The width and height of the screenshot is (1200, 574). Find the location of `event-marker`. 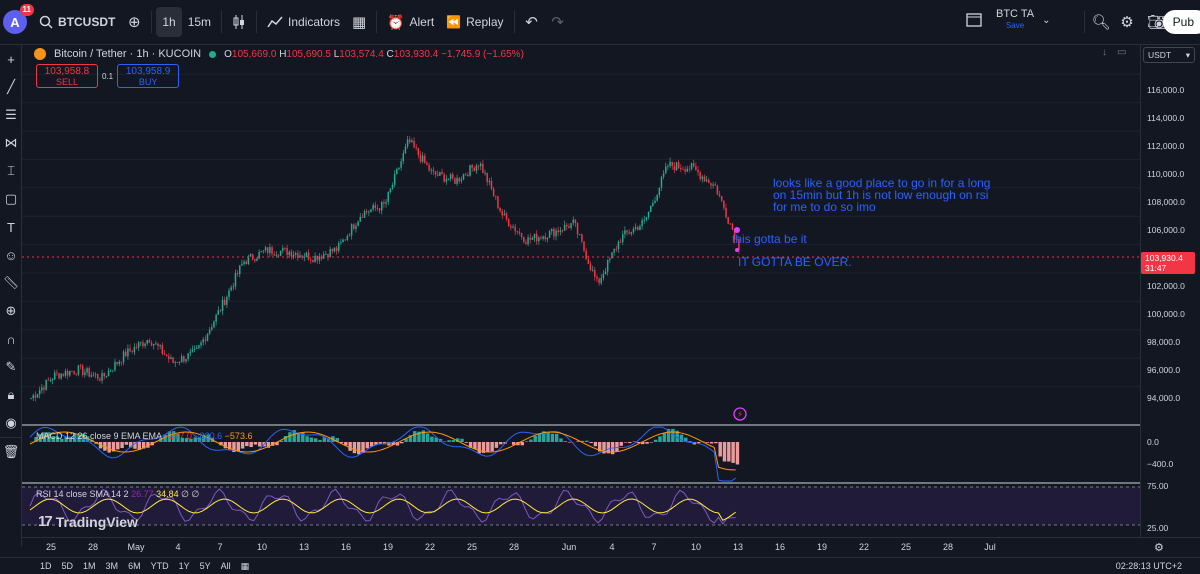

event-marker is located at coordinates (740, 414).